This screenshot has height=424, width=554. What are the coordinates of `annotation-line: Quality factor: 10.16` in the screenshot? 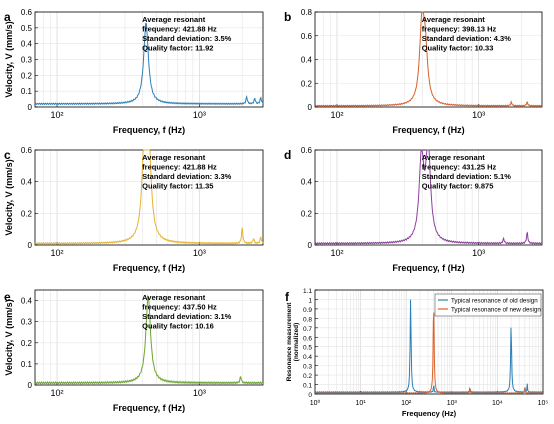 It's located at (178, 326).